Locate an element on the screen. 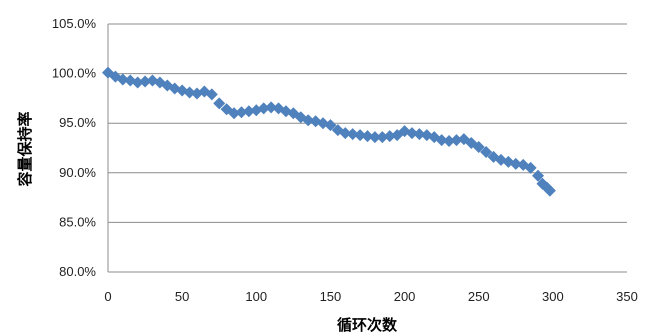 This screenshot has width=667, height=336. x-tick-labels: 0 50 100 150 200 250 300 350 is located at coordinates (370, 296).